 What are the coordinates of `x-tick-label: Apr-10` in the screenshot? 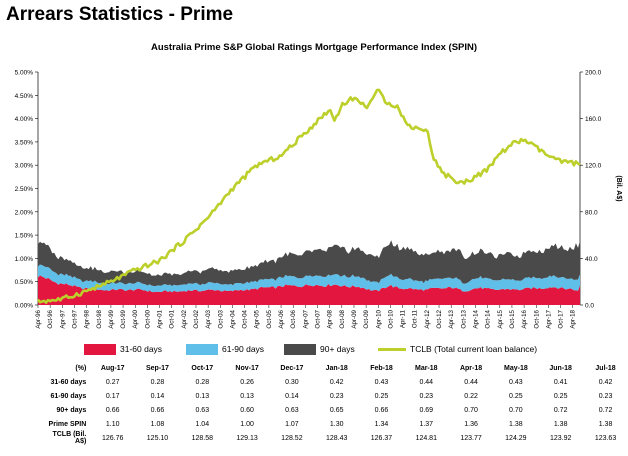 It's located at (378, 318).